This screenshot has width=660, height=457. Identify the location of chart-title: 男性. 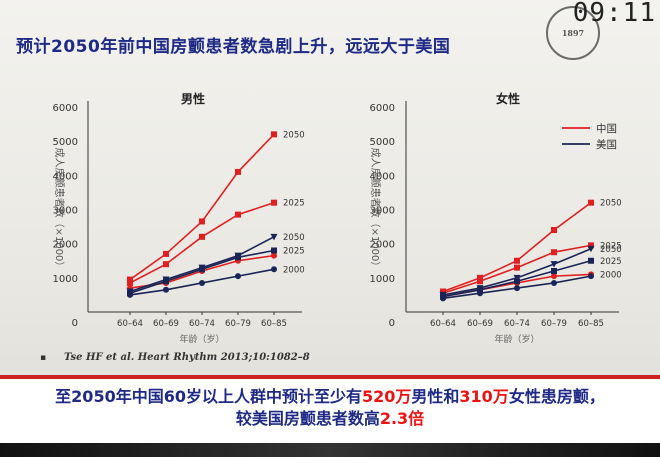
(193, 98).